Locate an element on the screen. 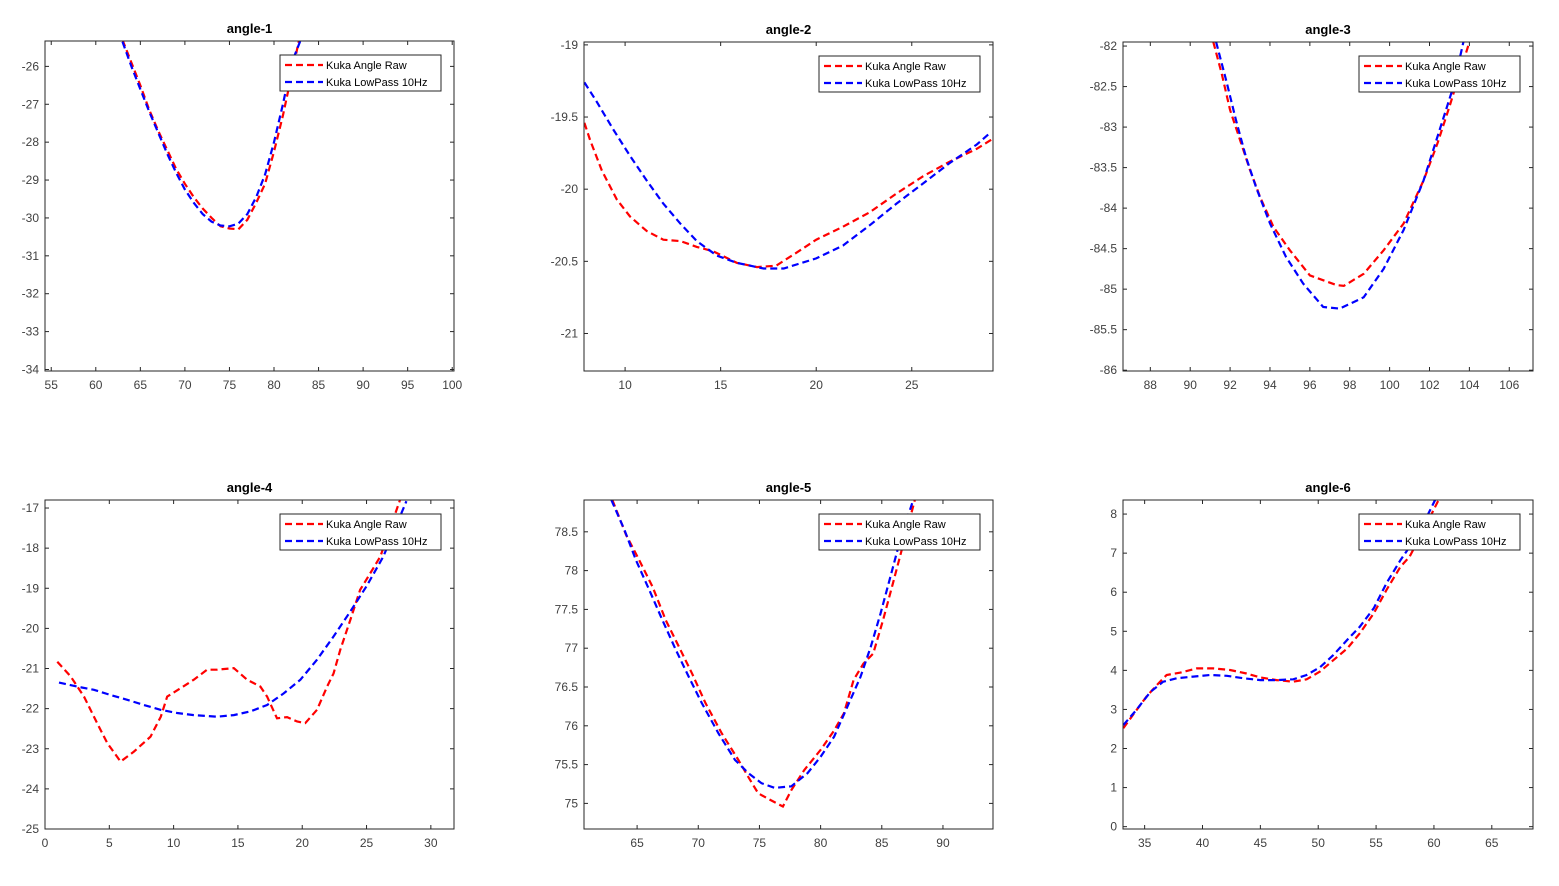 The width and height of the screenshot is (1559, 886). subplot-title: angle-5 is located at coordinates (789, 487).